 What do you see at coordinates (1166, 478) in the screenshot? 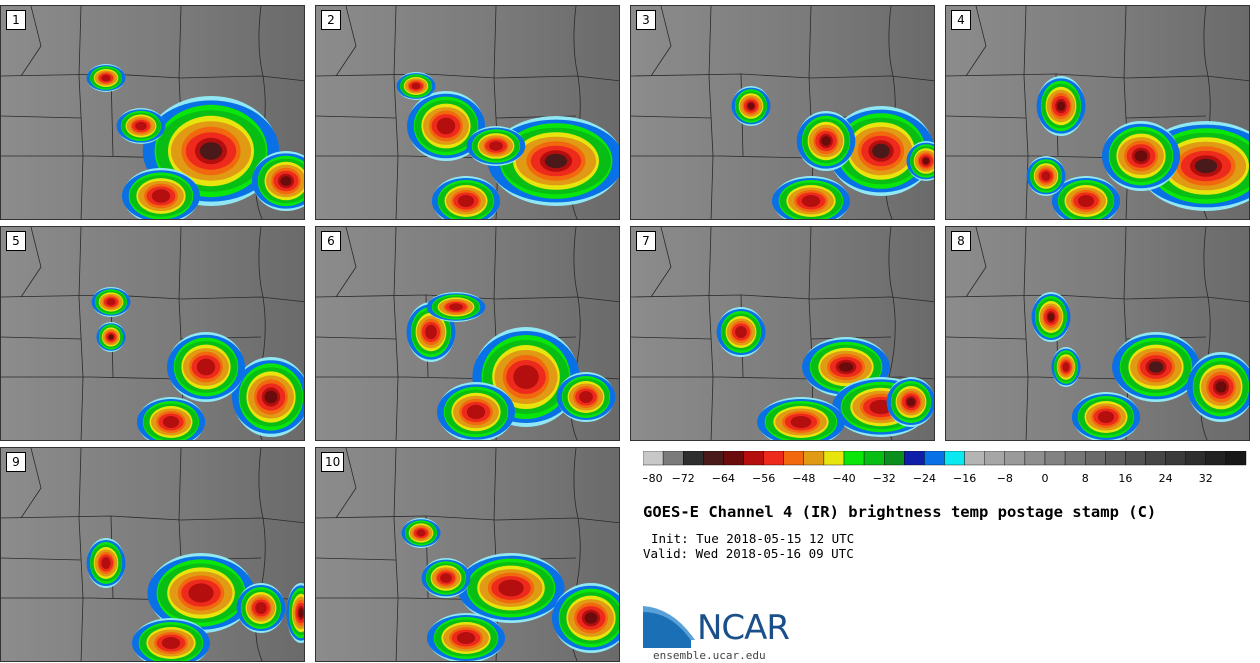
I see `colorbar-tick-label: 24` at bounding box center [1166, 478].